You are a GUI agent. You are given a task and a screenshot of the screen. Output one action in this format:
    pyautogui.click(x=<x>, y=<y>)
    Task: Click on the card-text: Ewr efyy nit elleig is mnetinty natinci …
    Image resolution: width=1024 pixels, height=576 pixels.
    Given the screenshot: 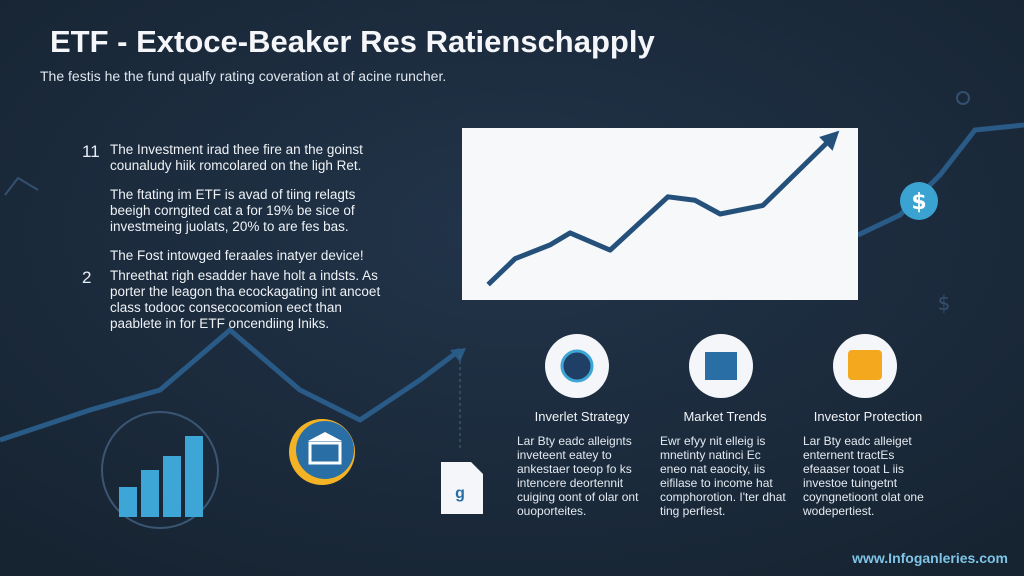 What is the action you would take?
    pyautogui.click(x=723, y=476)
    